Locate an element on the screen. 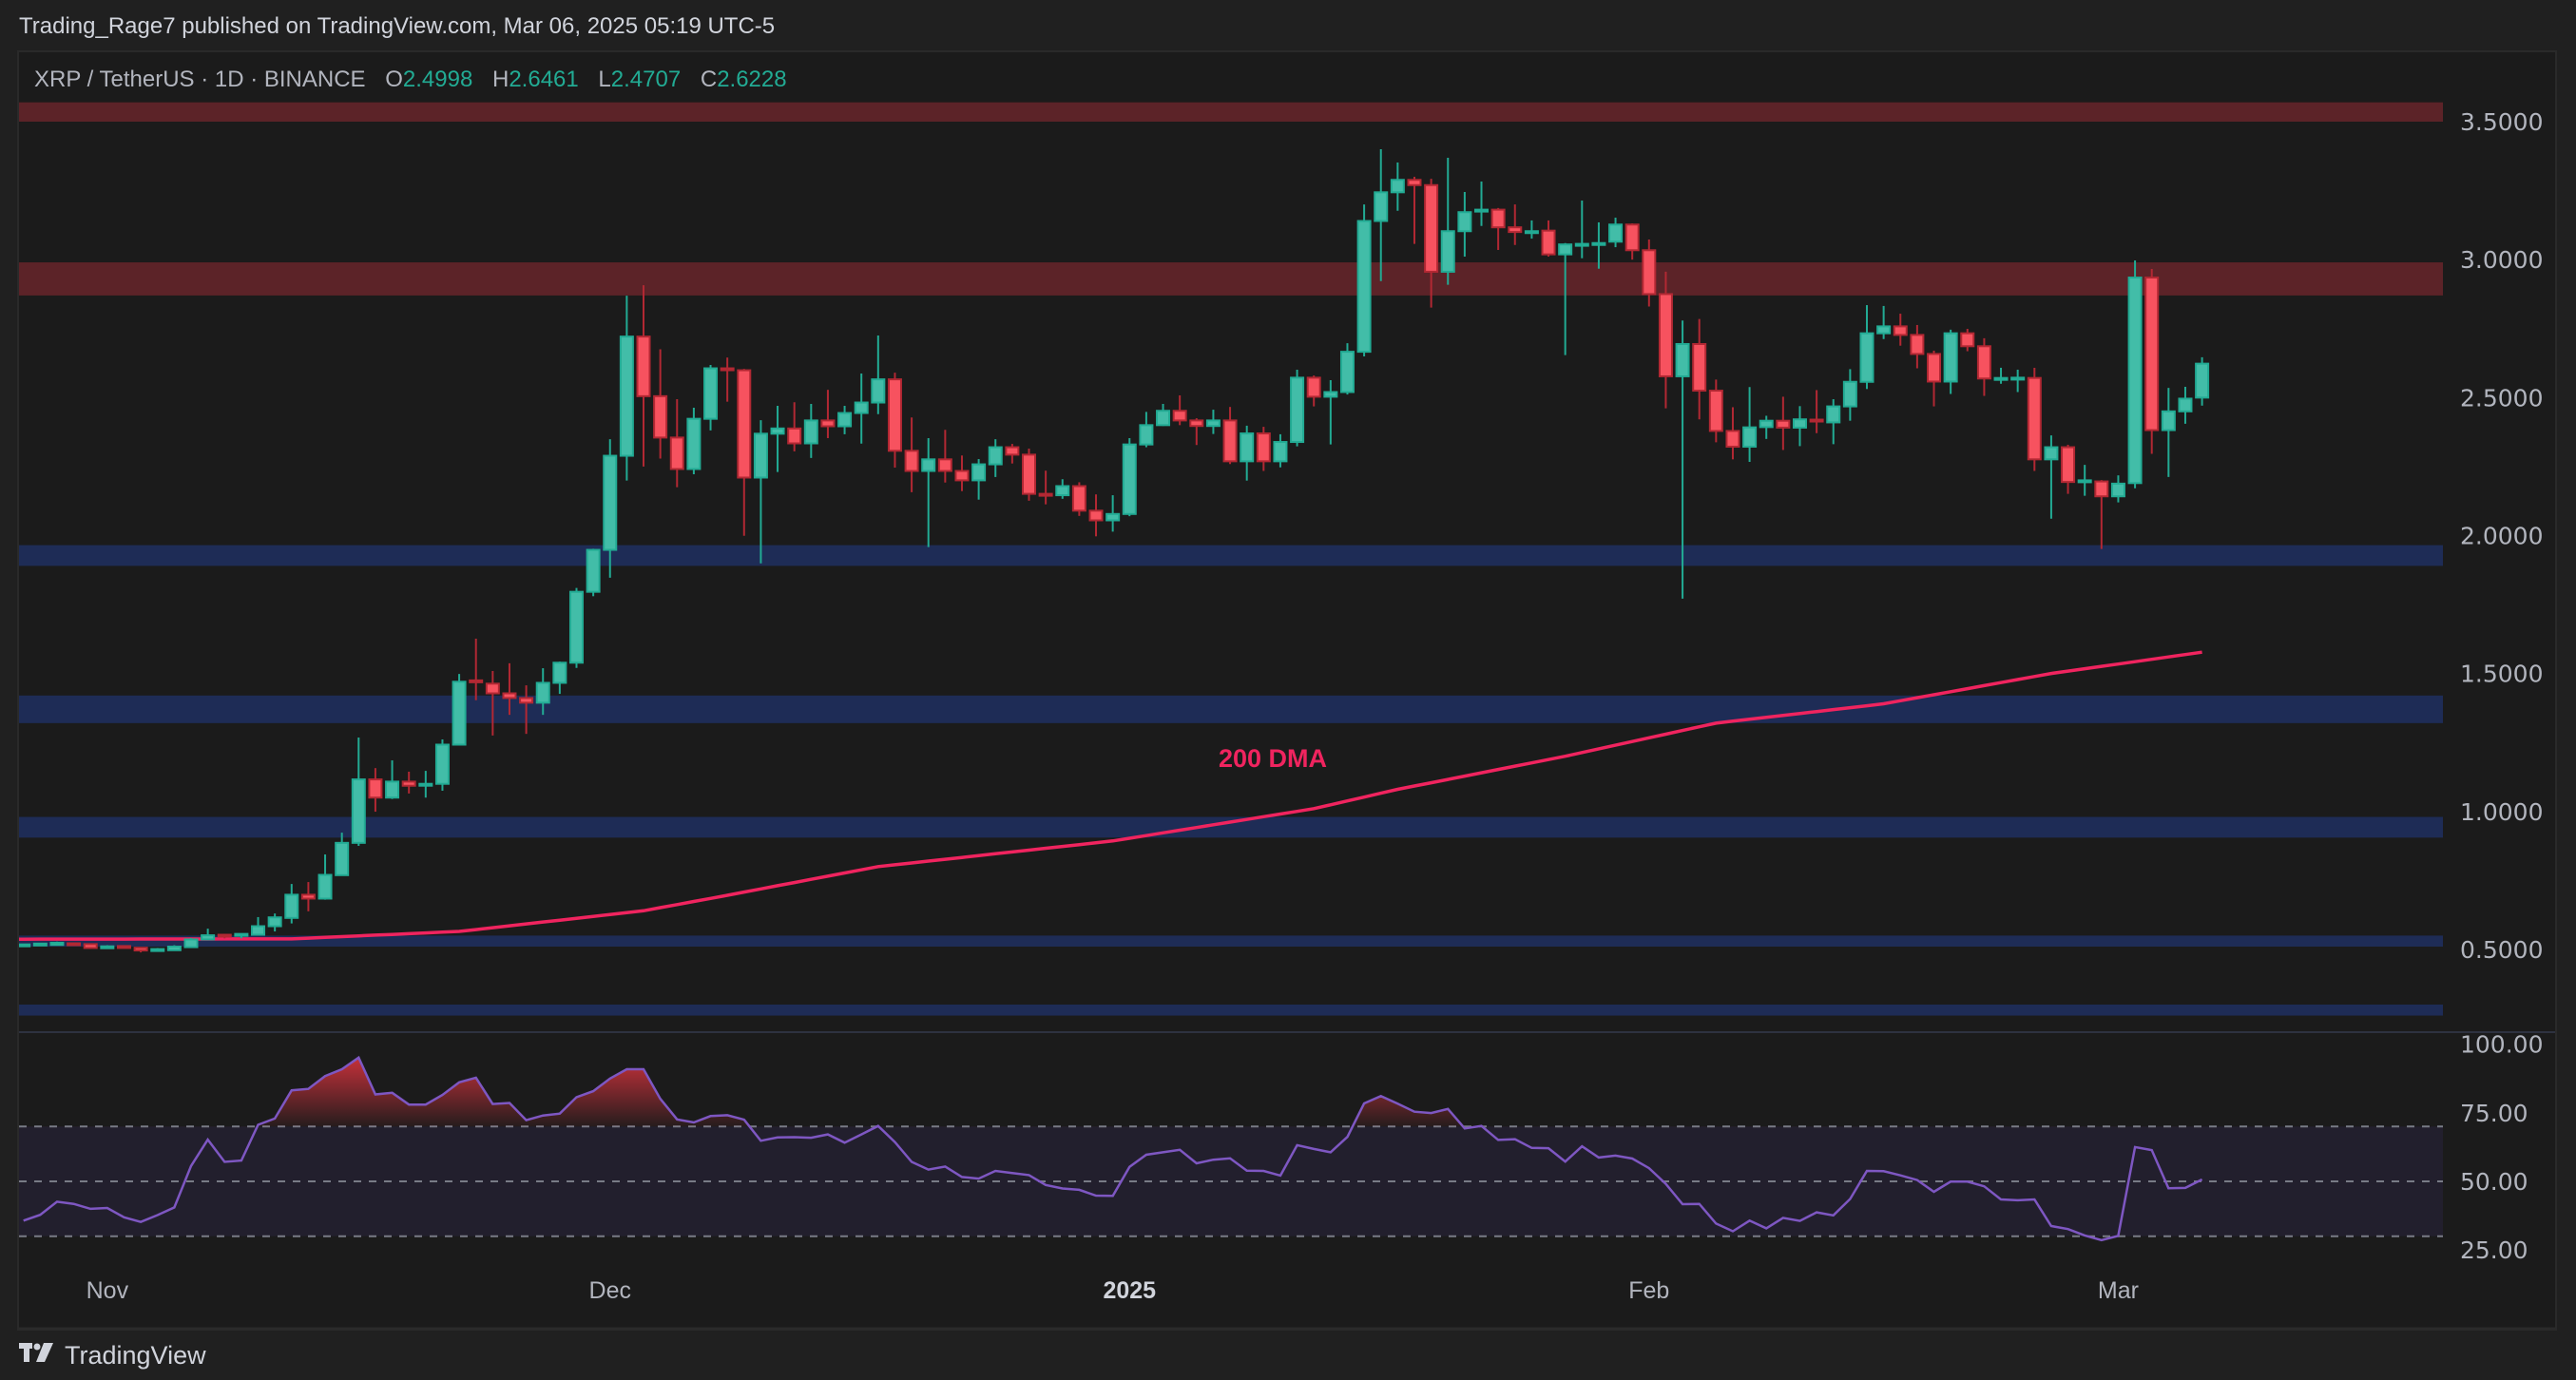 Image resolution: width=2576 pixels, height=1380 pixels. rsi-axis: 100.00 75.00 50.00 25.00 is located at coordinates (2501, 1147).